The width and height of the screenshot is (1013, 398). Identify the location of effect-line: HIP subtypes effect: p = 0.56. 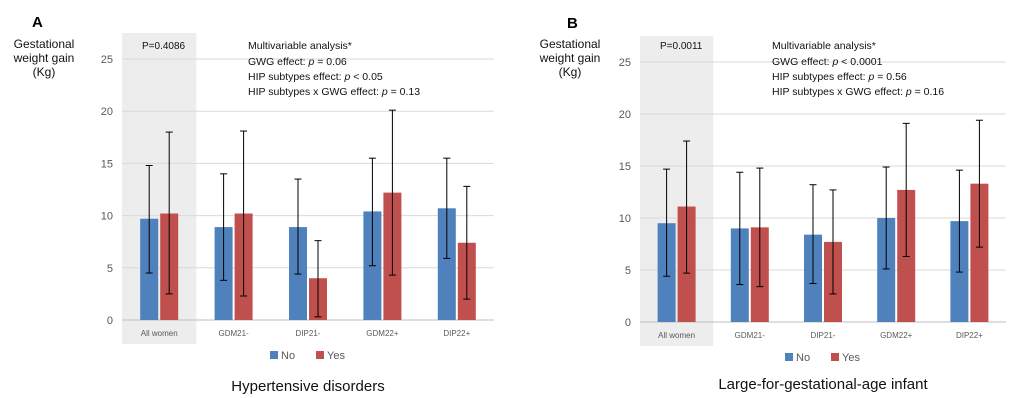
(839, 77).